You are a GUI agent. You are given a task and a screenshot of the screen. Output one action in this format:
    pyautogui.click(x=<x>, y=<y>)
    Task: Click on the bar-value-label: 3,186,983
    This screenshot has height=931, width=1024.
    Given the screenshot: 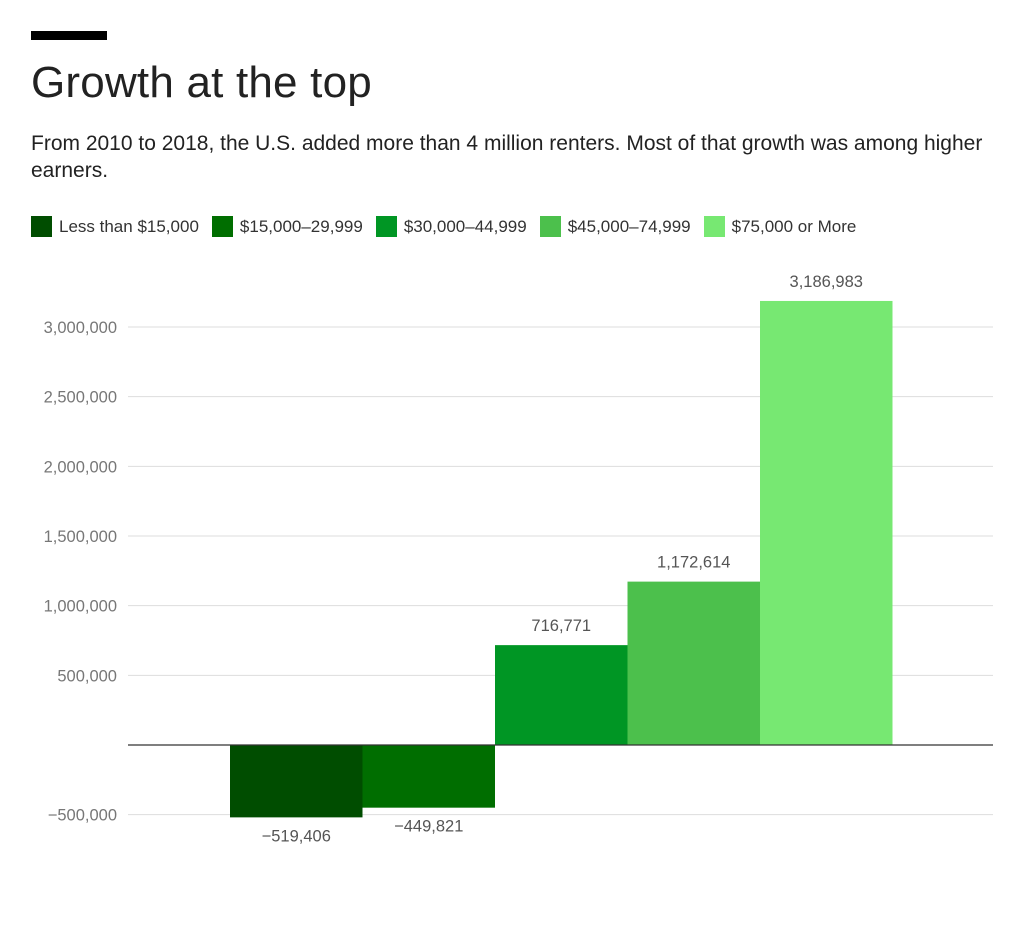 What is the action you would take?
    pyautogui.click(x=826, y=282)
    